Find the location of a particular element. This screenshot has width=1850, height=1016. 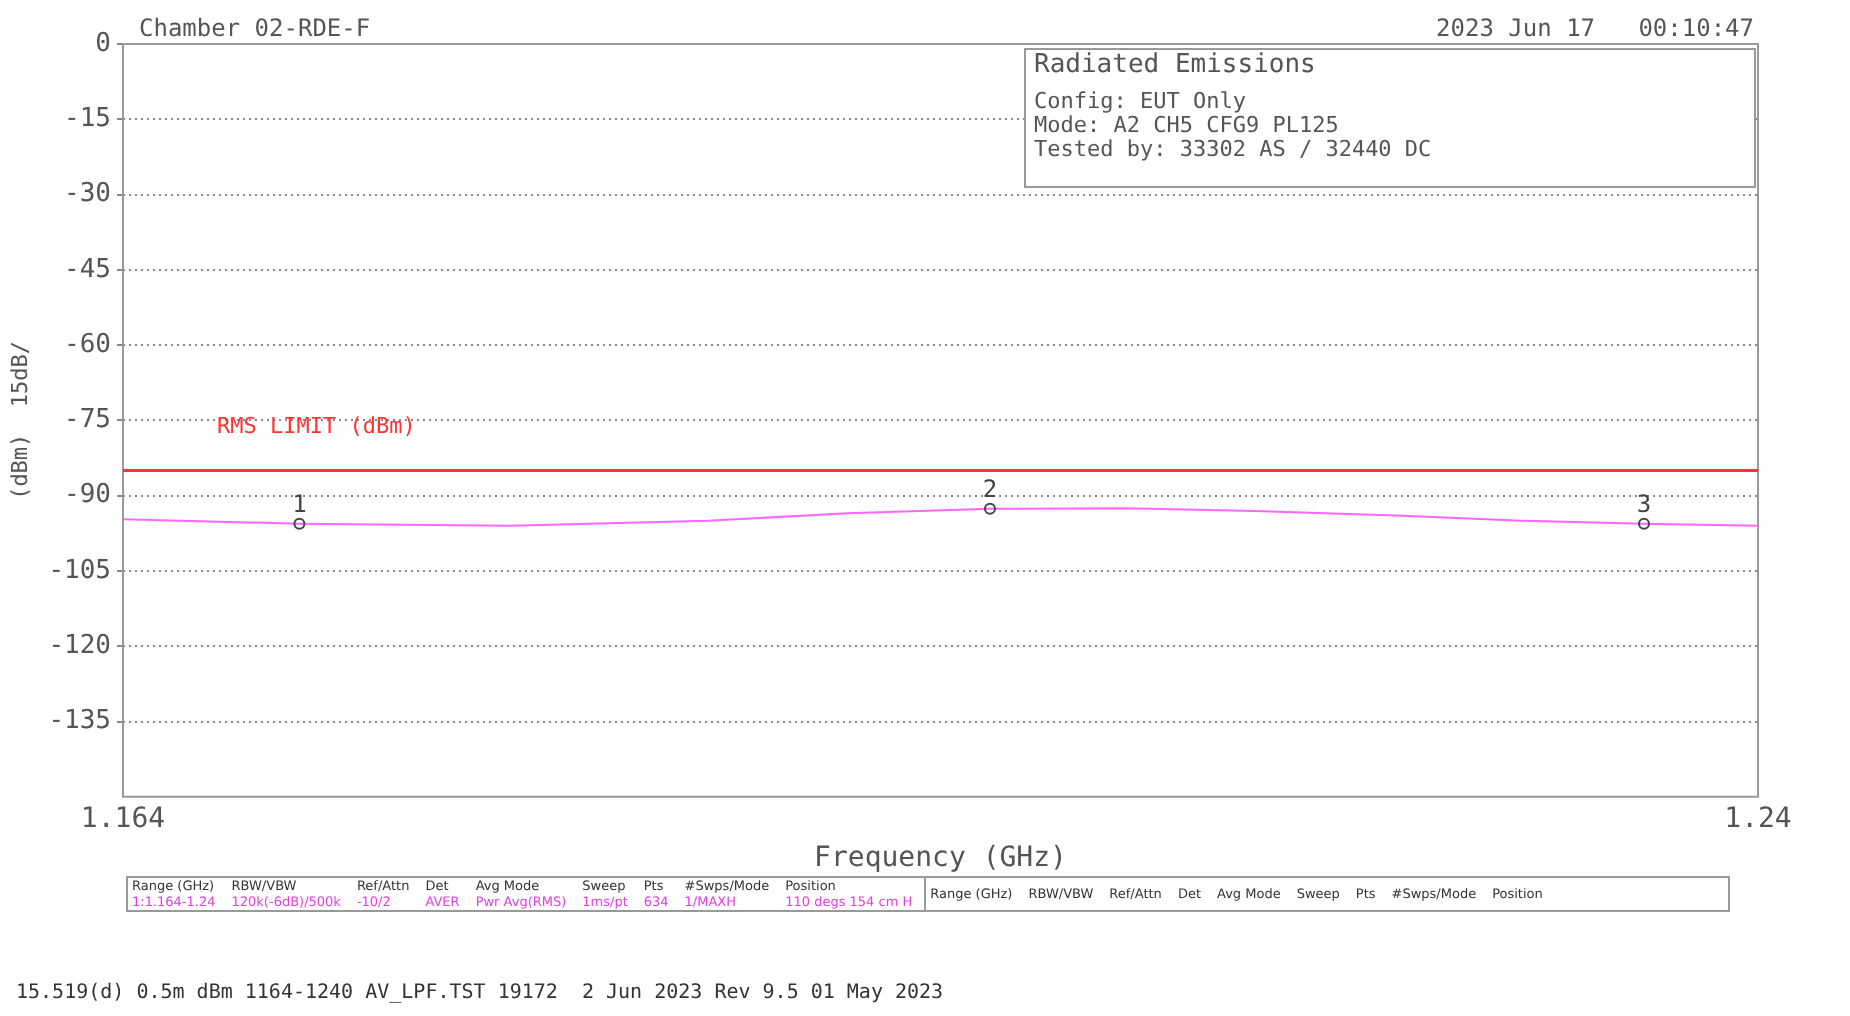

y-axis-title: (dBm) 15dB/ is located at coordinates (19, 420).